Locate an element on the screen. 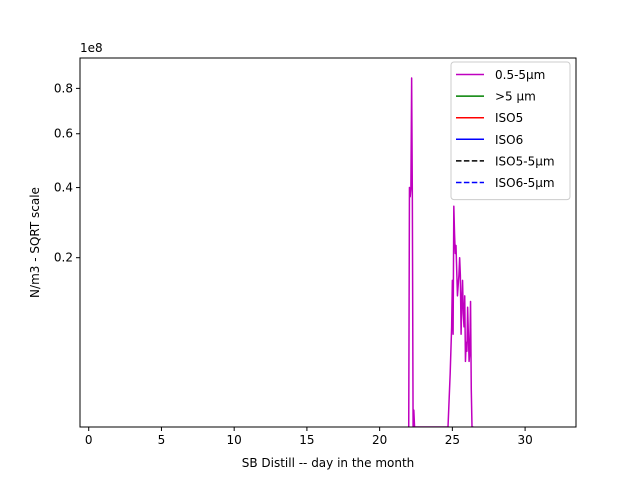 The width and height of the screenshot is (640, 480). x-tick-label: 25 is located at coordinates (452, 440).